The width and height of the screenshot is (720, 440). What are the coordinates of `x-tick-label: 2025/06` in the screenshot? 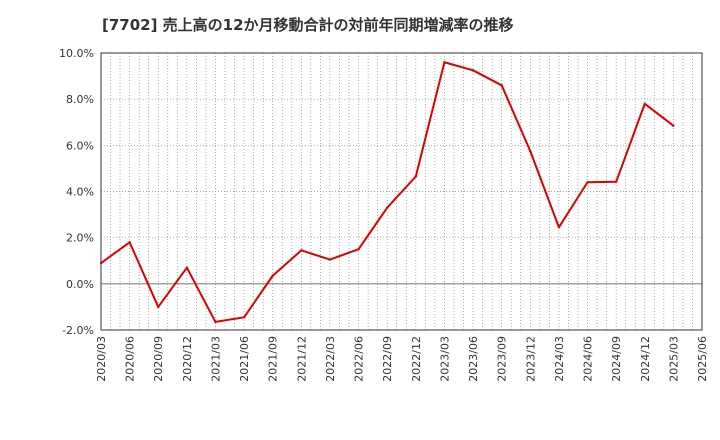 It's located at (702, 359).